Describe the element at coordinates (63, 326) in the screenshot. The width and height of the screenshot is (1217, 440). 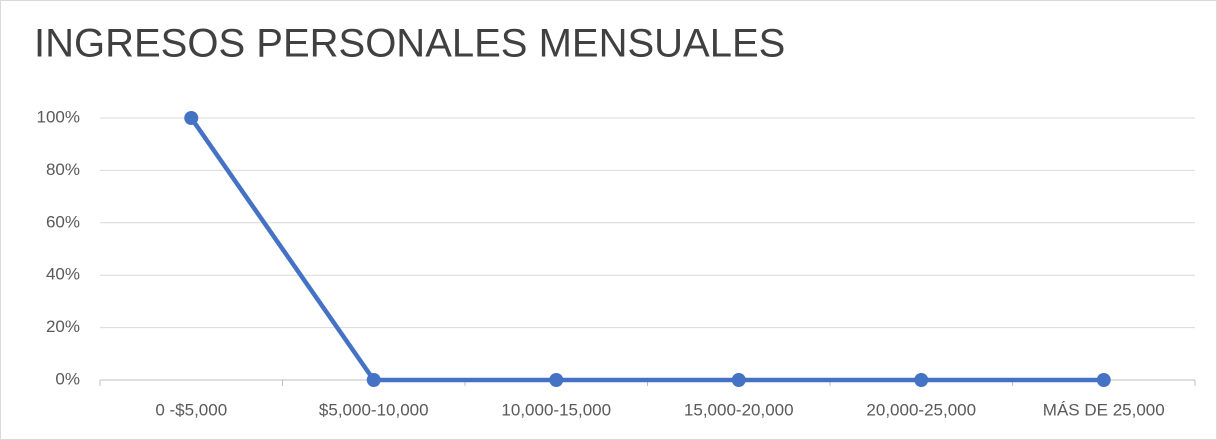
I see `y-tick-label: 20%` at that location.